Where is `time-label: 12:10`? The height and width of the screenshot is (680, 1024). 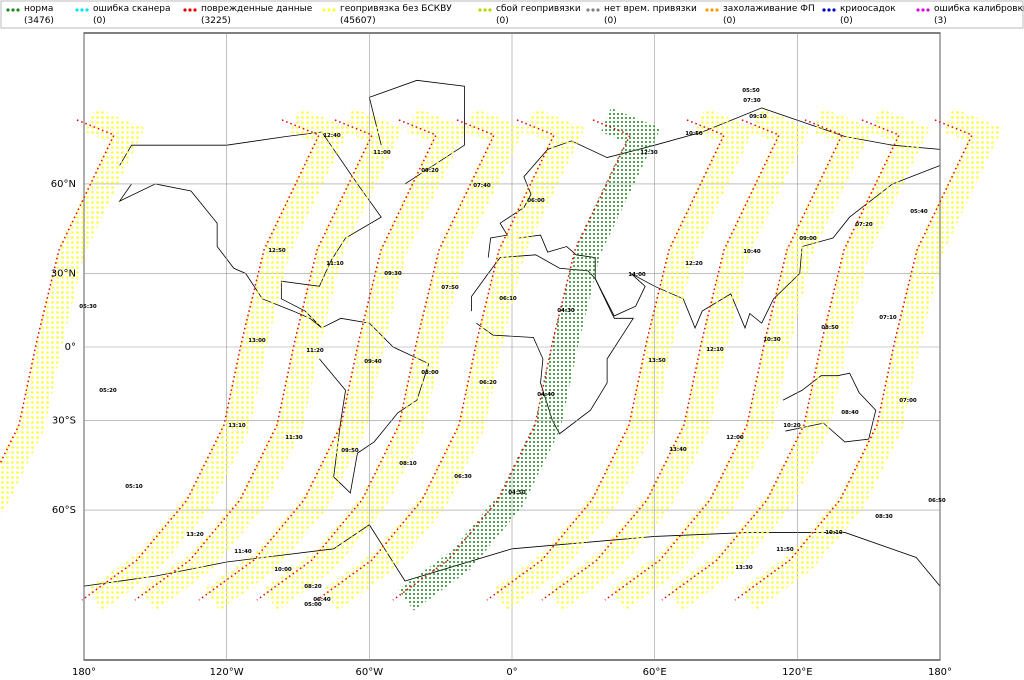
time-label: 12:10 is located at coordinates (715, 350).